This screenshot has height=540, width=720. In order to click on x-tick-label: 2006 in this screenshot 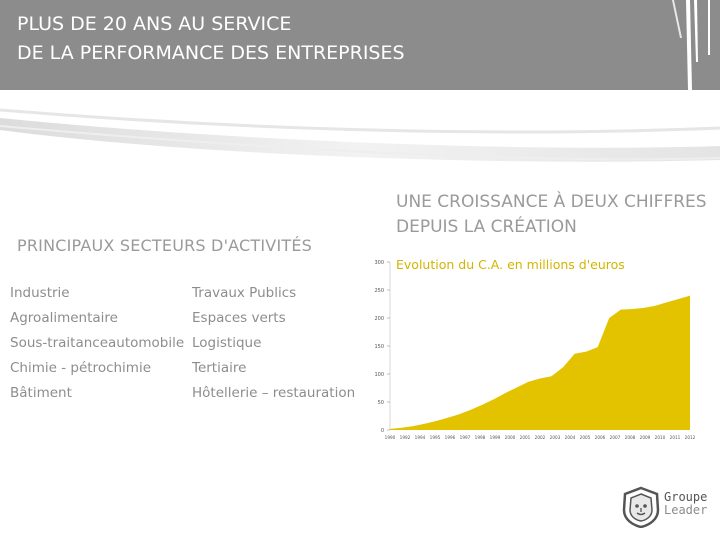, I will do `click(600, 437)`.